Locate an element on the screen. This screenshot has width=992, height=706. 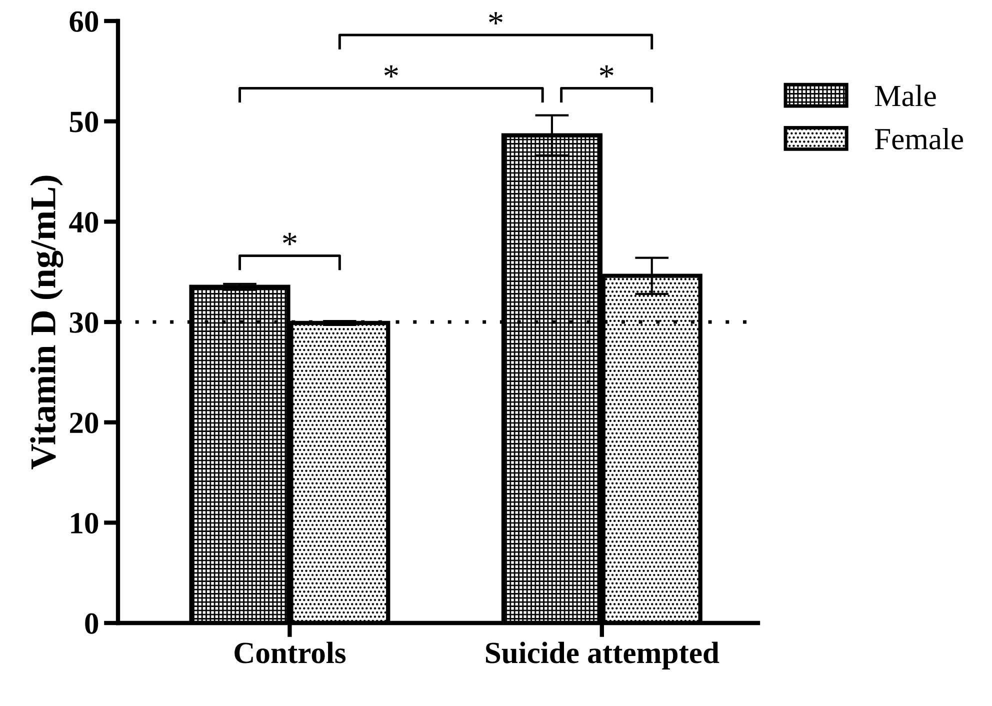
x-tick-label: Suicide attempted is located at coordinates (603, 656).